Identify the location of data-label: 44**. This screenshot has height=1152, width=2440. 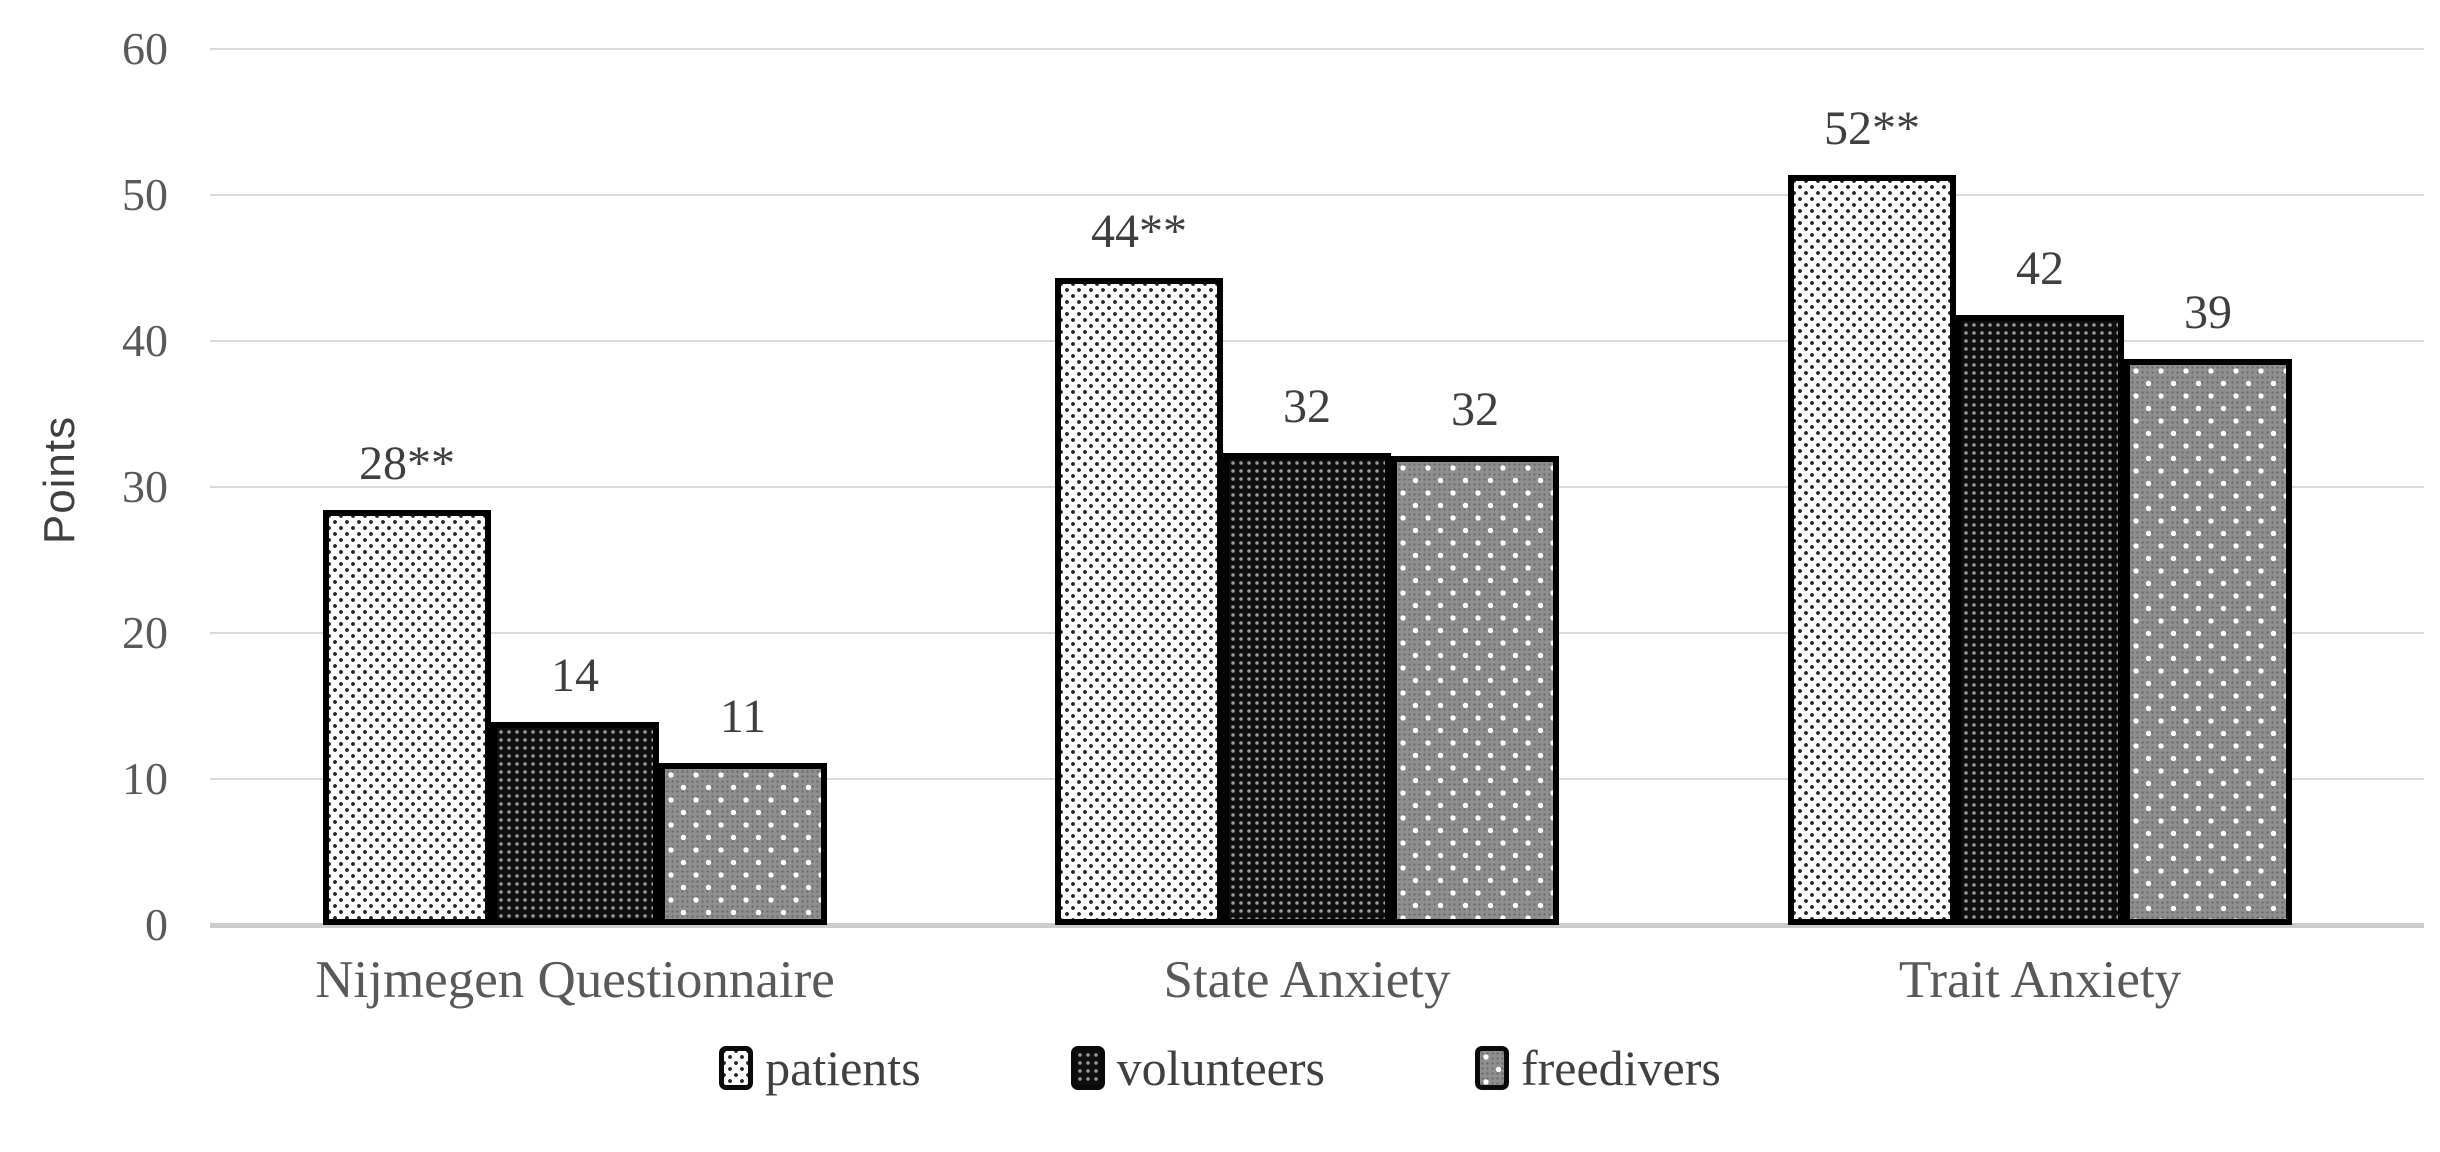
(1139, 231).